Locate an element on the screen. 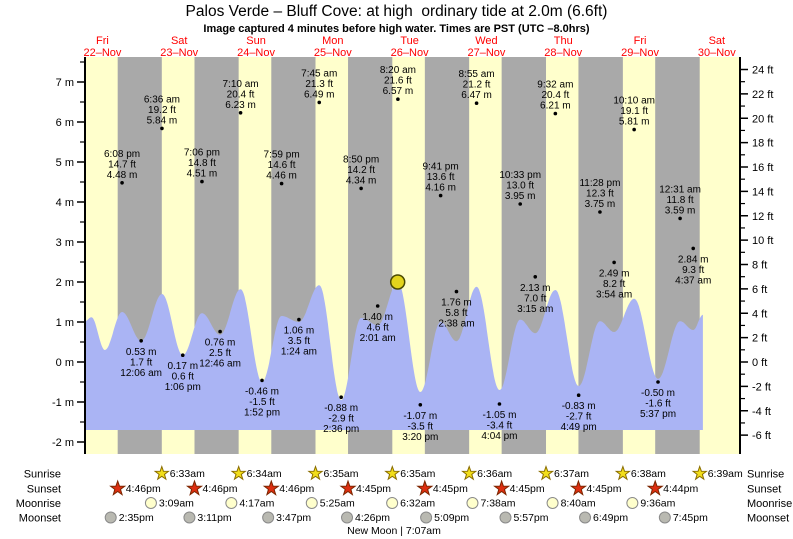  day-weekday-label: Sun is located at coordinates (256, 41).